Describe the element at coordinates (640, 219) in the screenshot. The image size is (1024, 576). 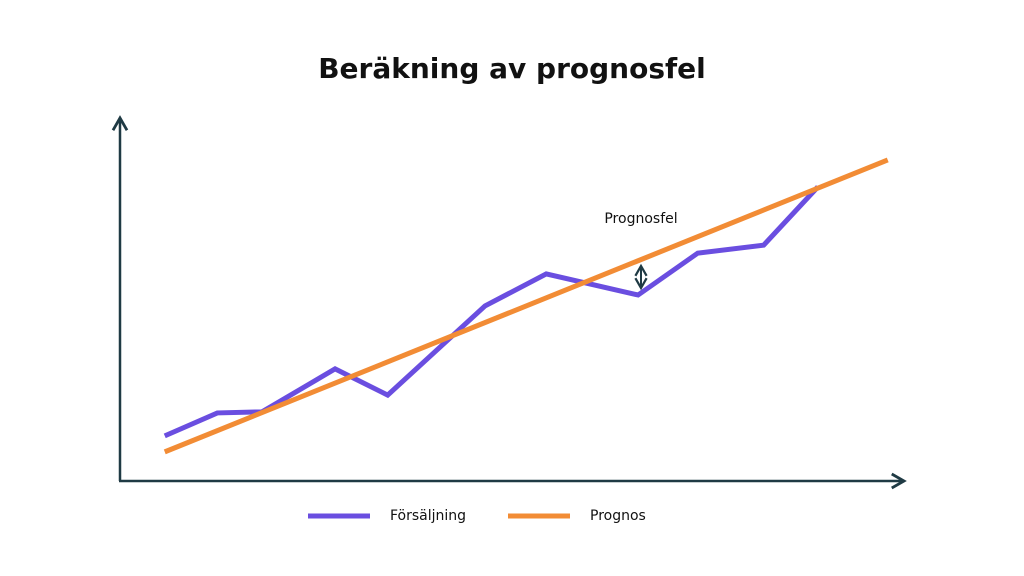
I see `annotation: Prognosfel` at that location.